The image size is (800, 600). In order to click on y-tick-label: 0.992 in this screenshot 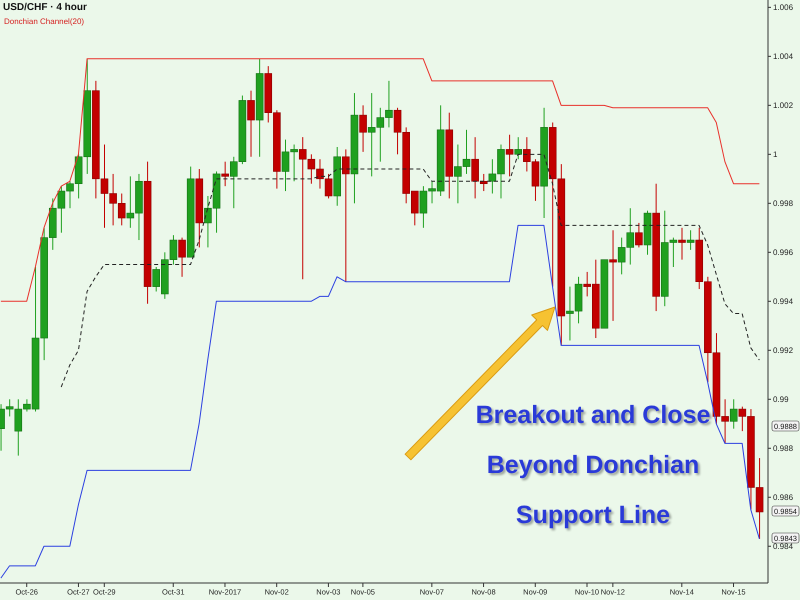, I will do `click(783, 351)`.